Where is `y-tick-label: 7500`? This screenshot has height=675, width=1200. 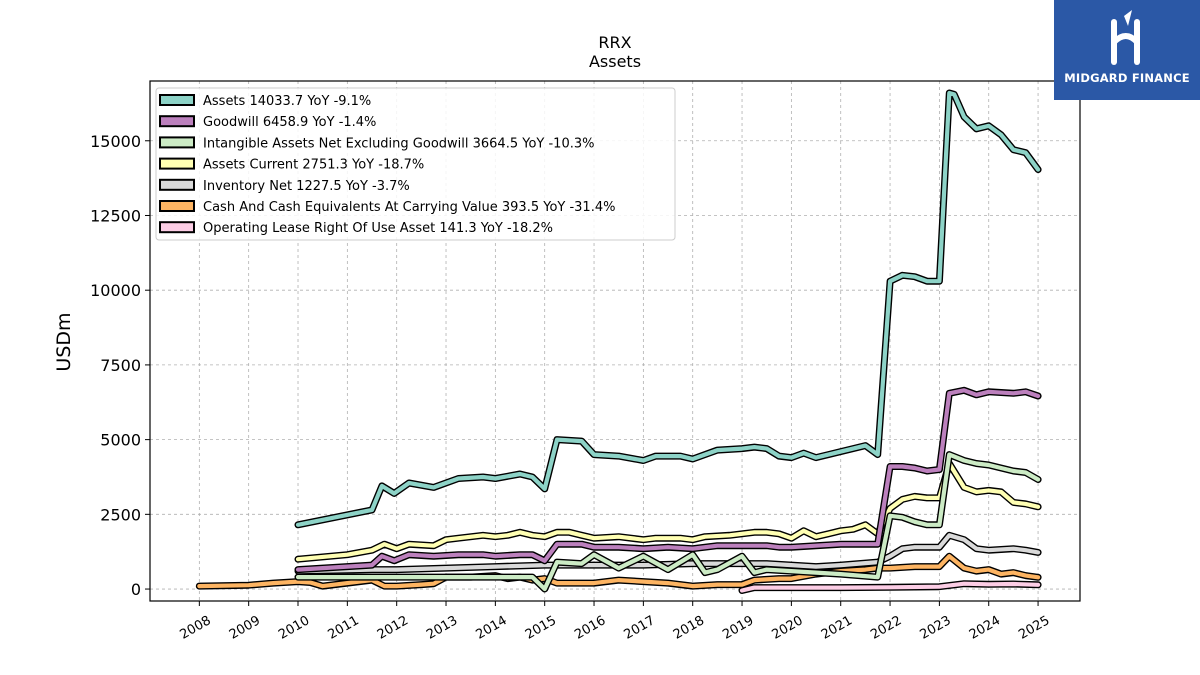
y-tick-label: 7500 is located at coordinates (120, 365).